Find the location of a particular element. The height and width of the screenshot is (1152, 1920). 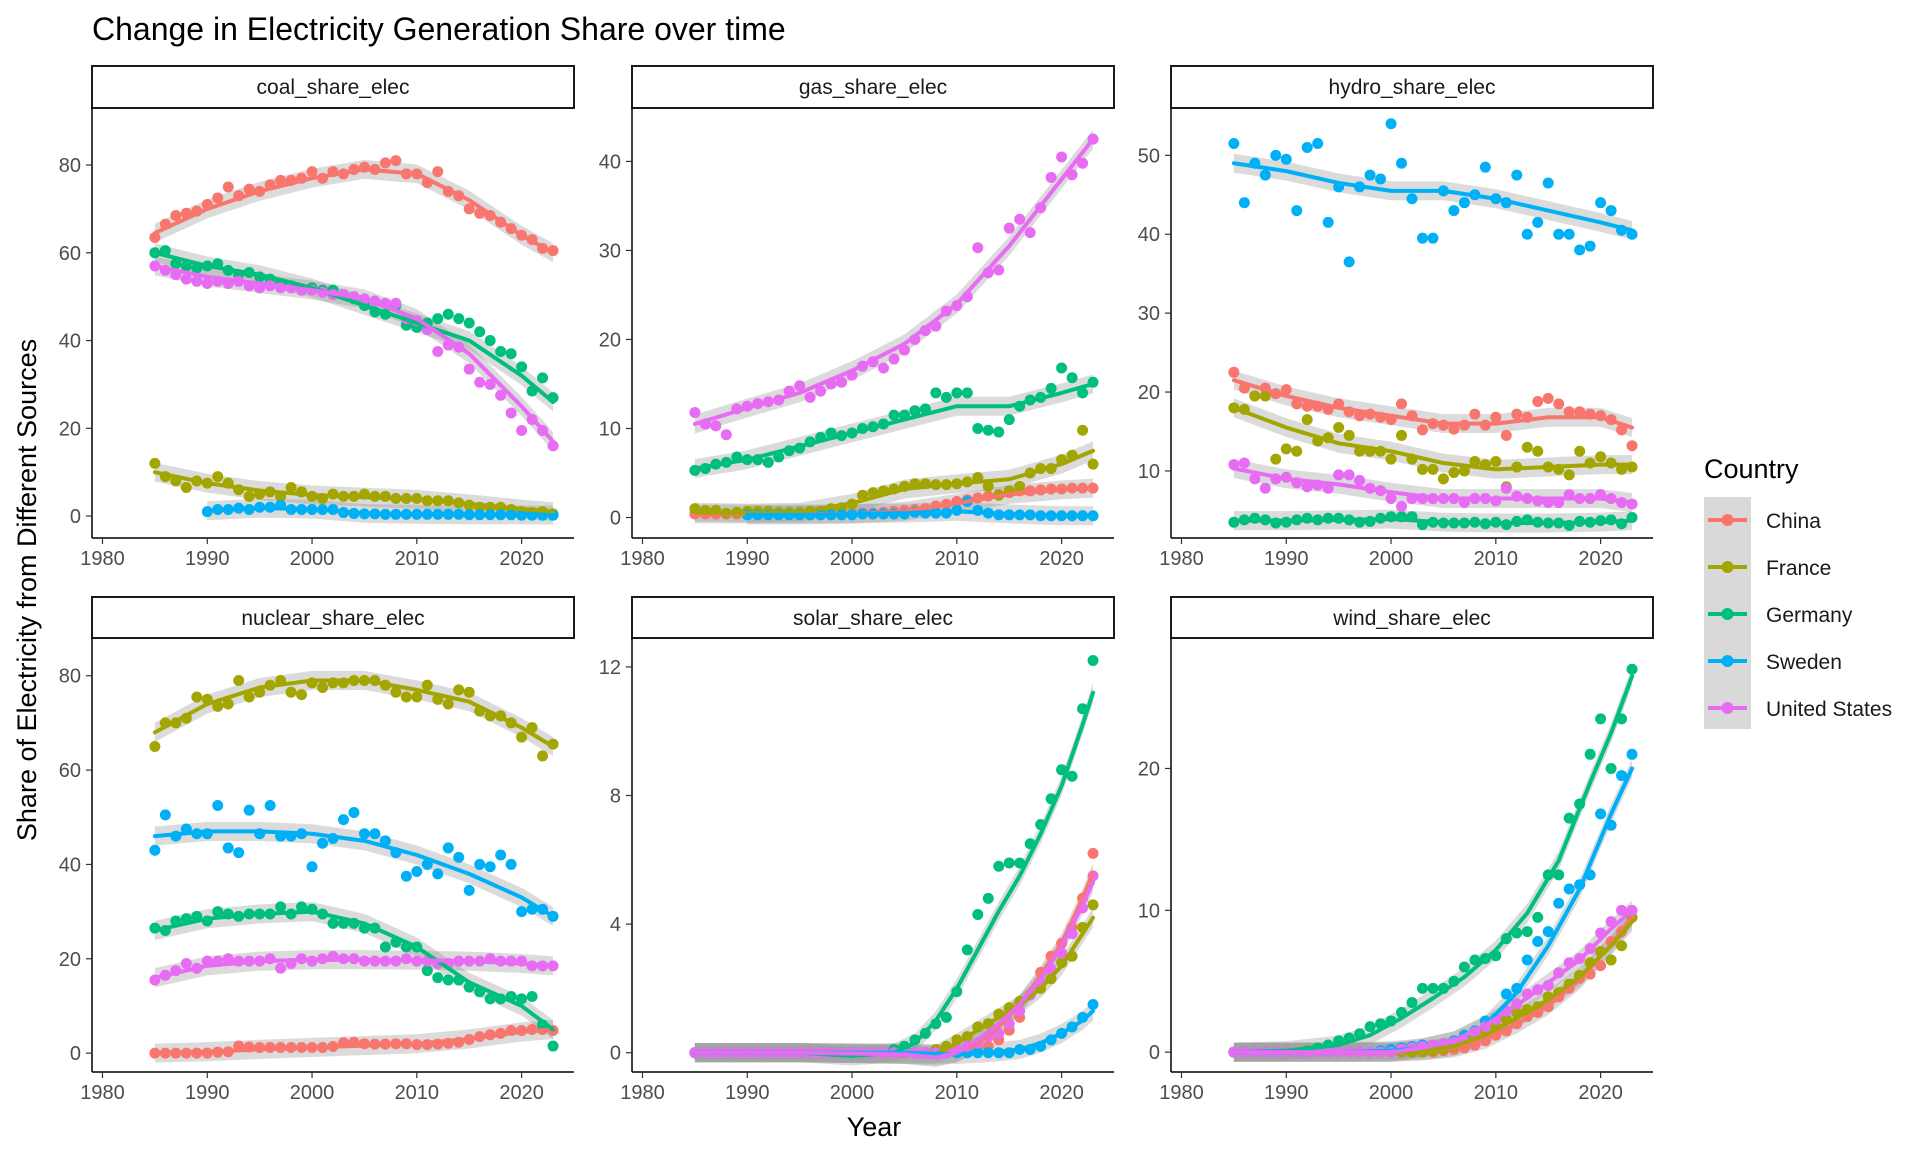

strip-solar-share-elec is located at coordinates (873, 617).